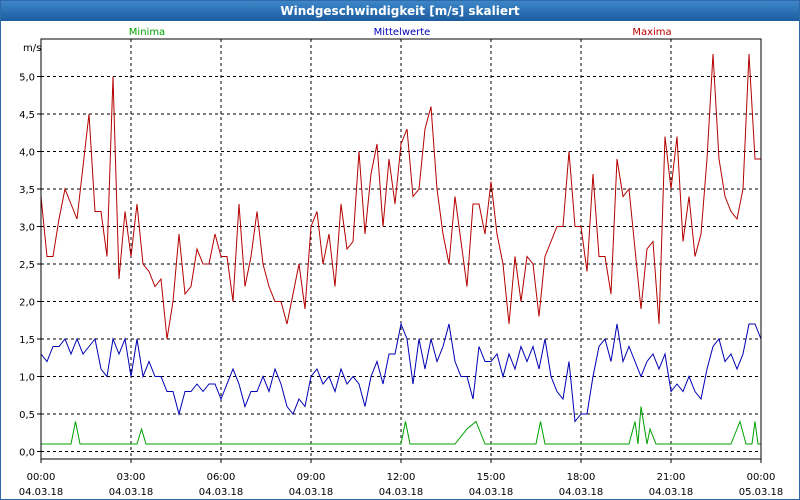 This screenshot has width=800, height=500. Describe the element at coordinates (671, 477) in the screenshot. I see `x-tick-time-label: 21:00` at that location.